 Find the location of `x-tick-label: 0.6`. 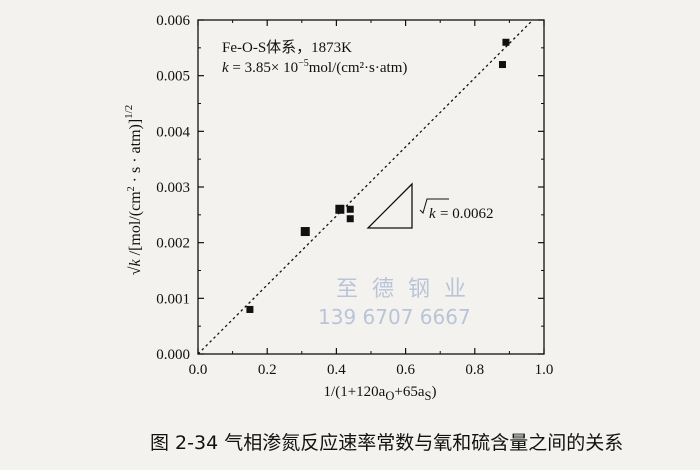

x-tick-label: 0.6 is located at coordinates (405, 370).